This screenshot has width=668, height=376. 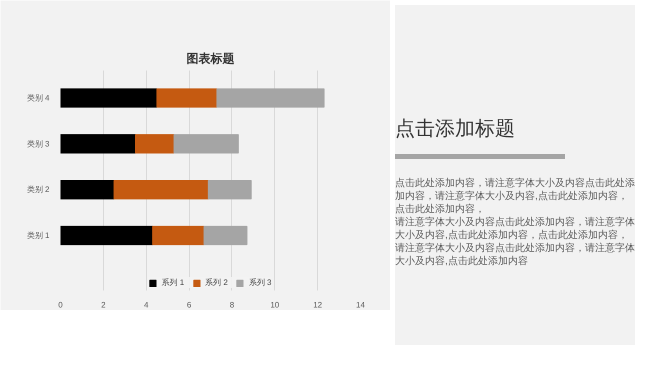 What do you see at coordinates (103, 305) in the screenshot?
I see `x-tick-label: 2` at bounding box center [103, 305].